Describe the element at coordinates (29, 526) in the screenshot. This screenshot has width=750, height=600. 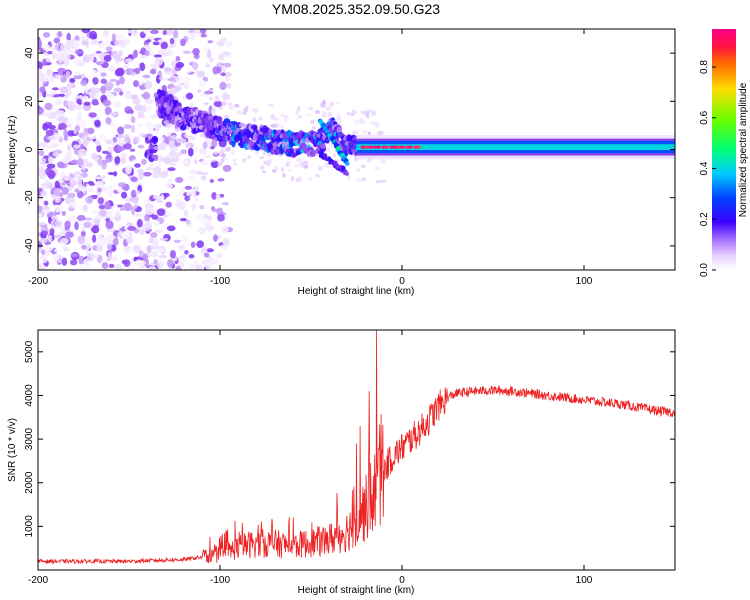
I see `y-tick-label: 1000` at that location.